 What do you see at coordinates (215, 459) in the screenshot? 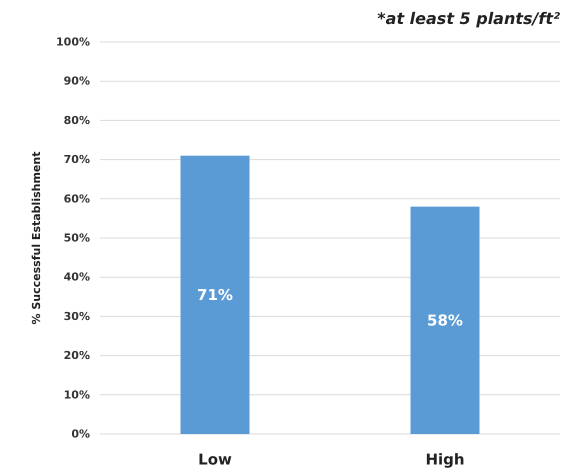
I see `x-tick-label: Low` at bounding box center [215, 459].